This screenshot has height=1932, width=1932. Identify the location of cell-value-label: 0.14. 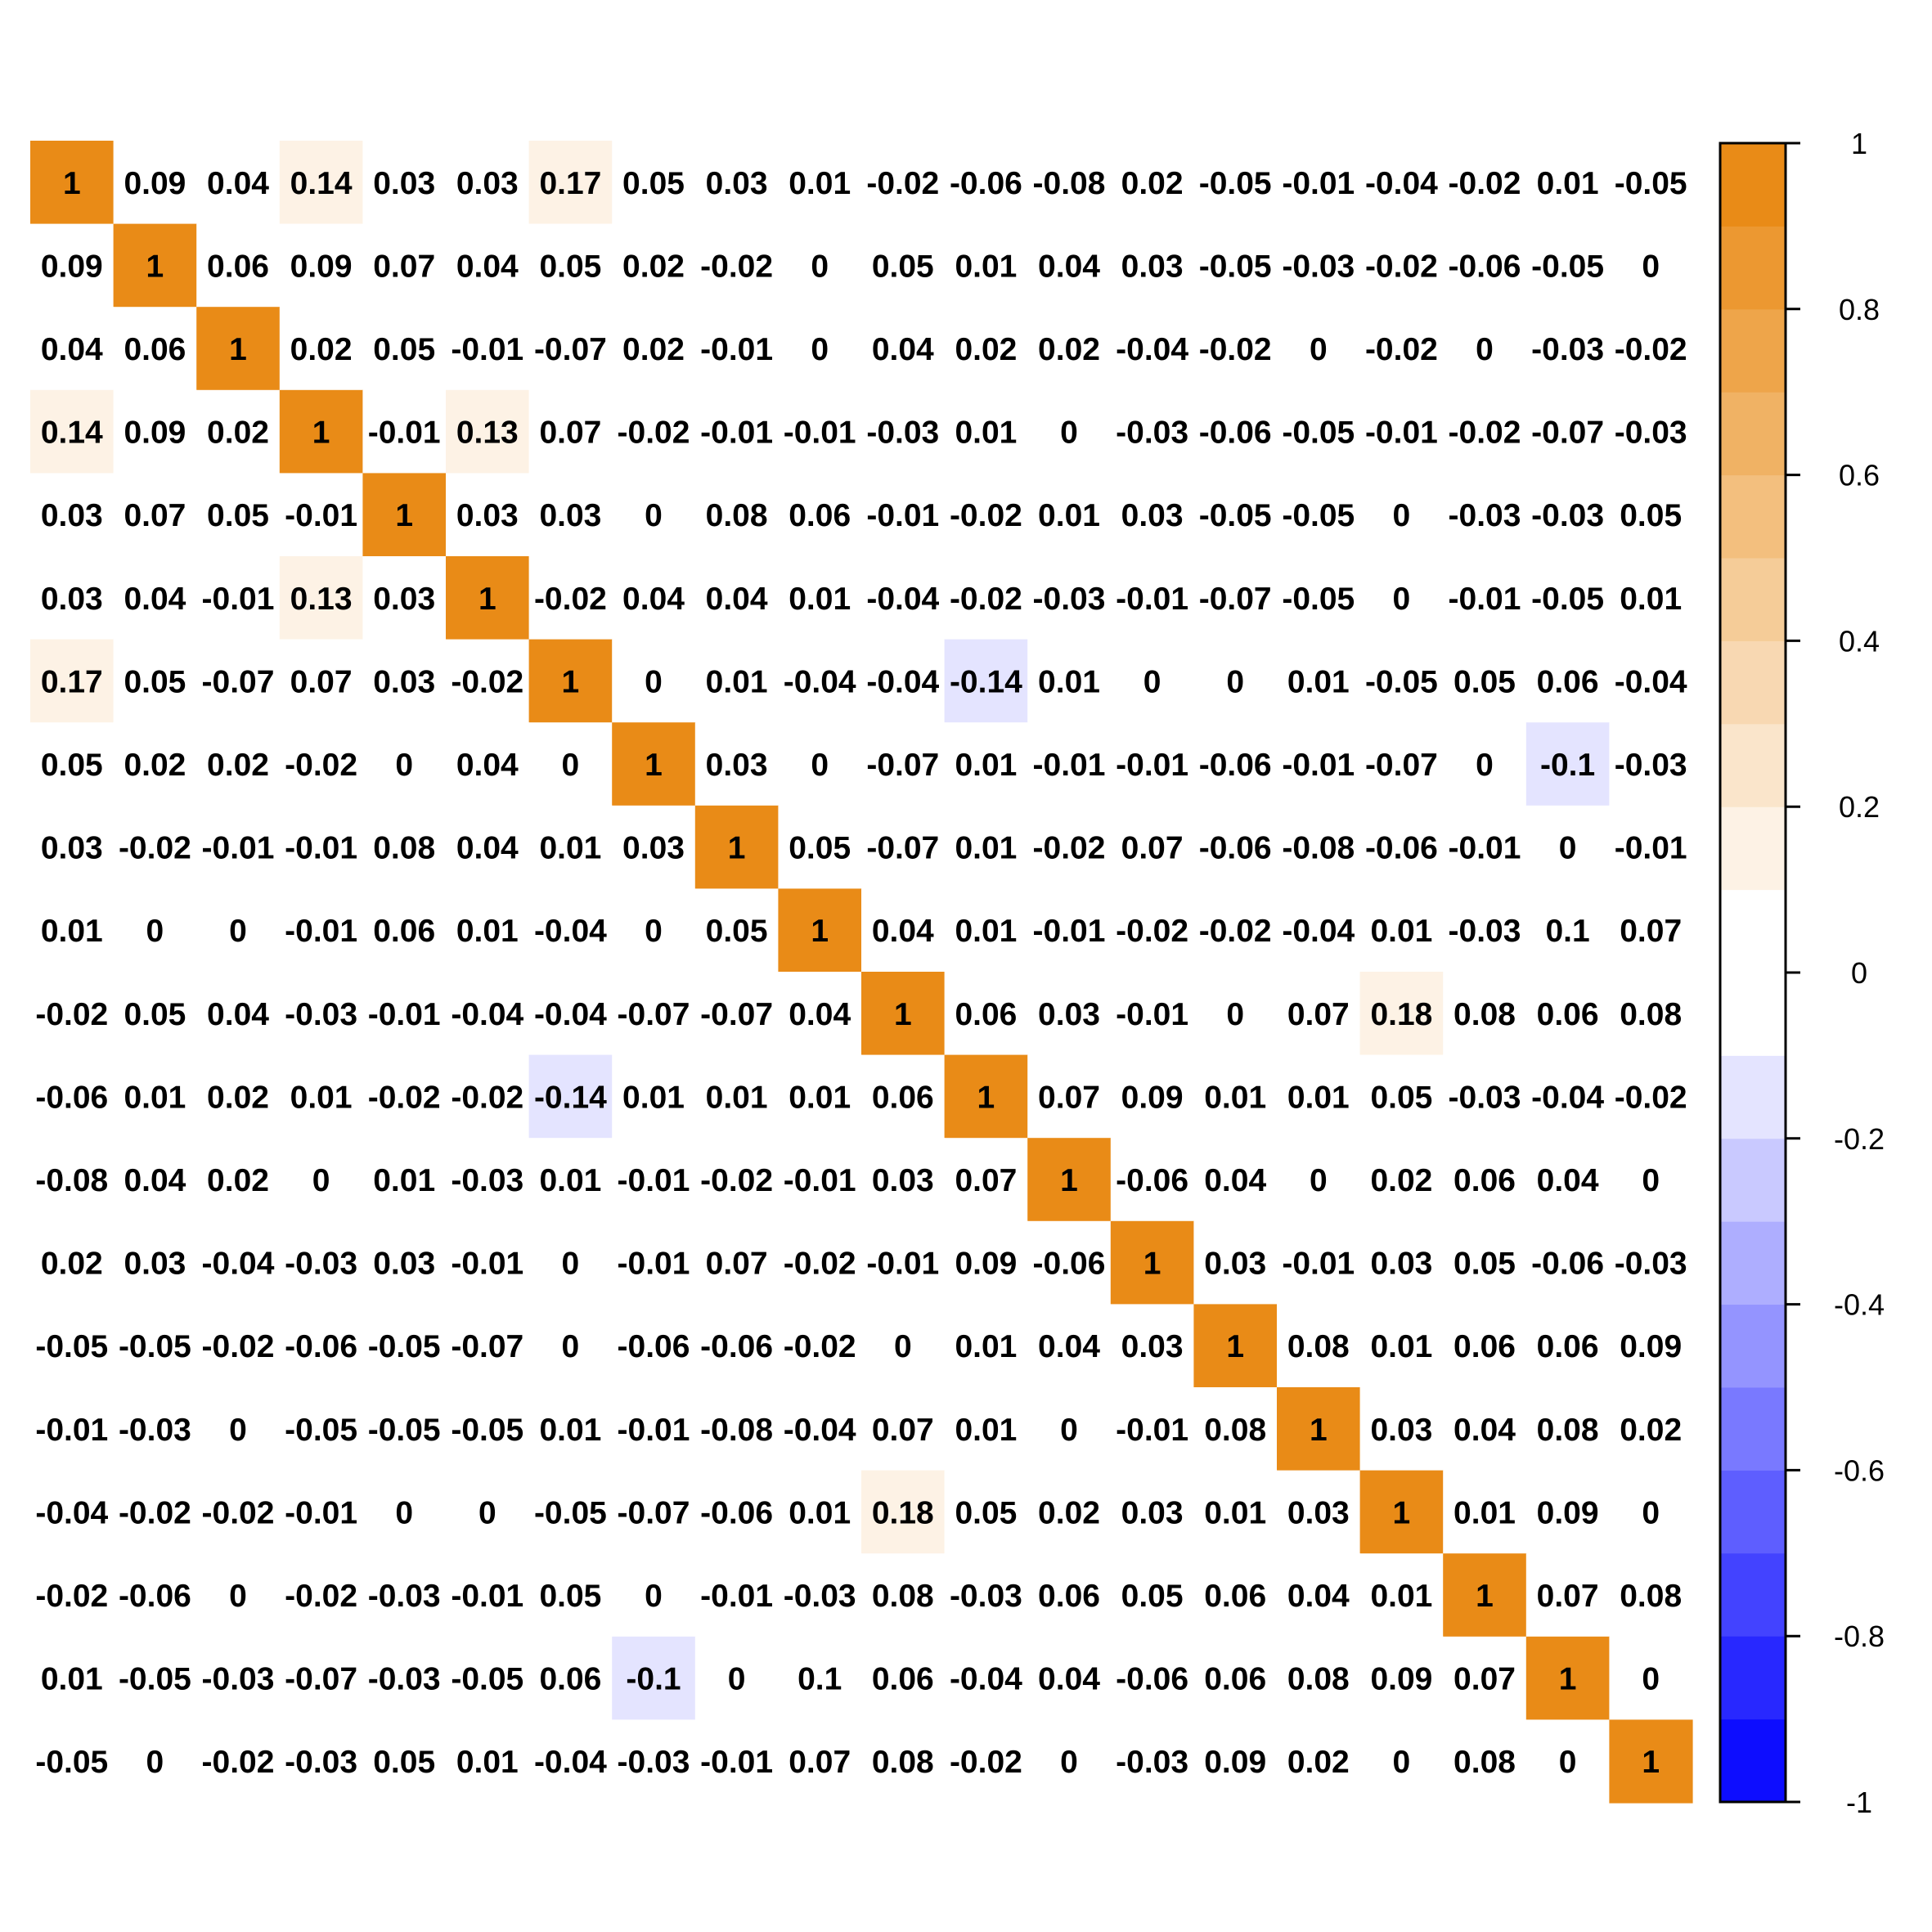
(321, 184).